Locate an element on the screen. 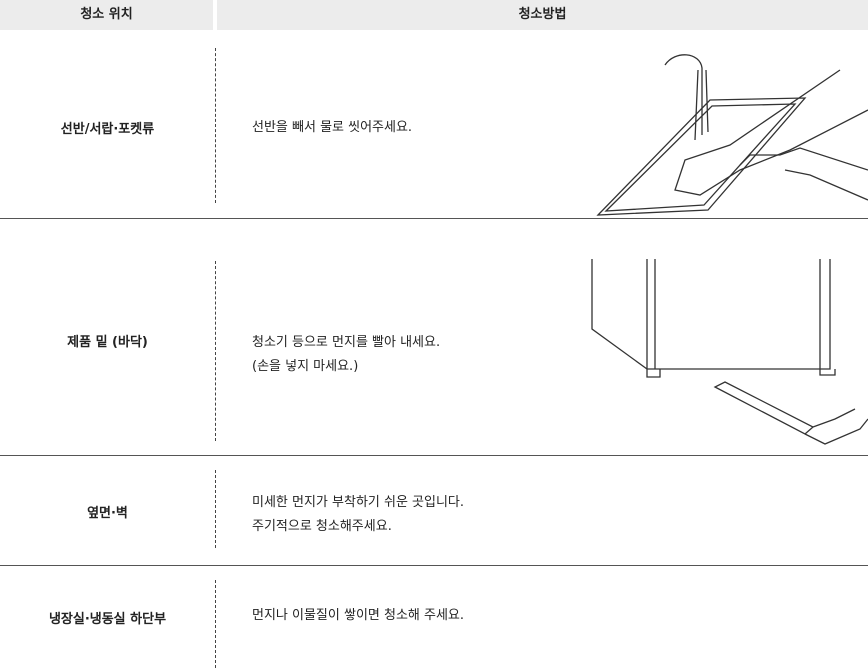 This screenshot has width=868, height=668. header-location: 청소 위치 is located at coordinates (106, 15).